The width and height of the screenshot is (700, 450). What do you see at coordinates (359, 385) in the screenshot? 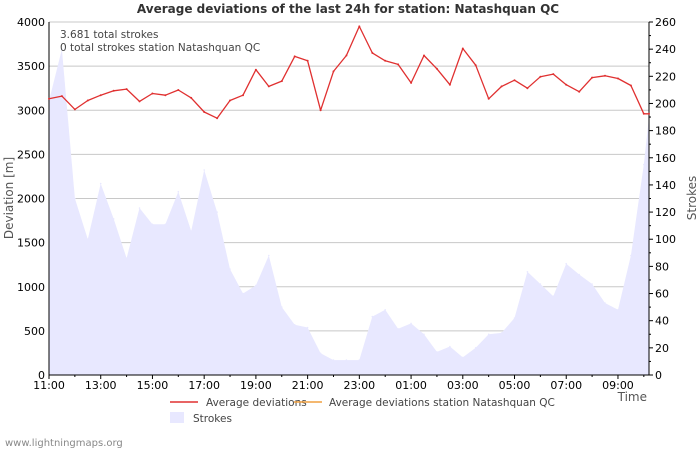
I see `x-tick-label: 23:00` at bounding box center [359, 385].